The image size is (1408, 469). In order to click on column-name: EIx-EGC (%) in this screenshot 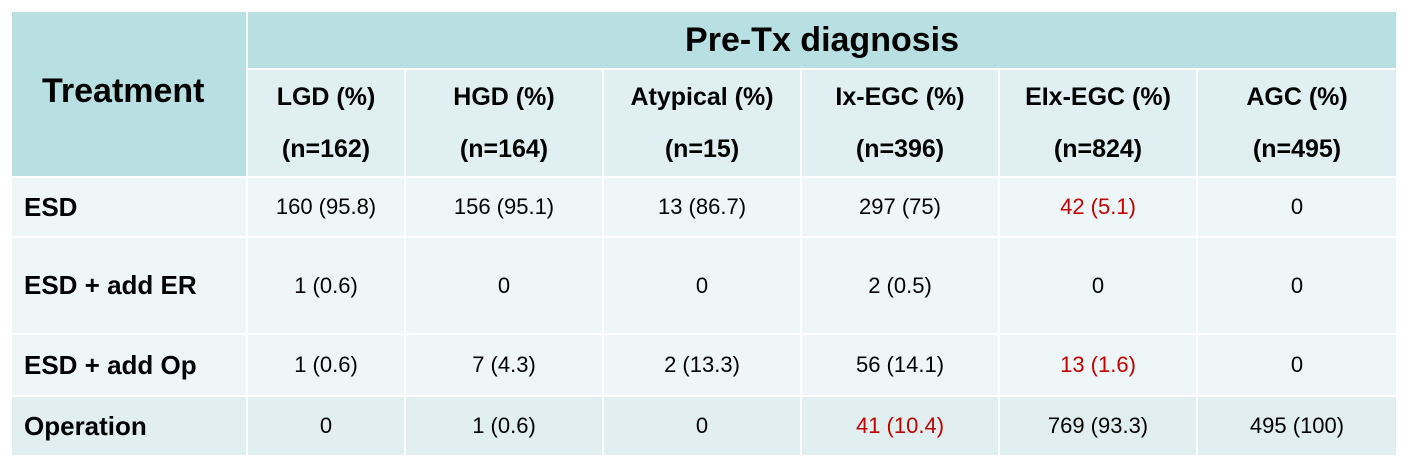, I will do `click(1098, 97)`.